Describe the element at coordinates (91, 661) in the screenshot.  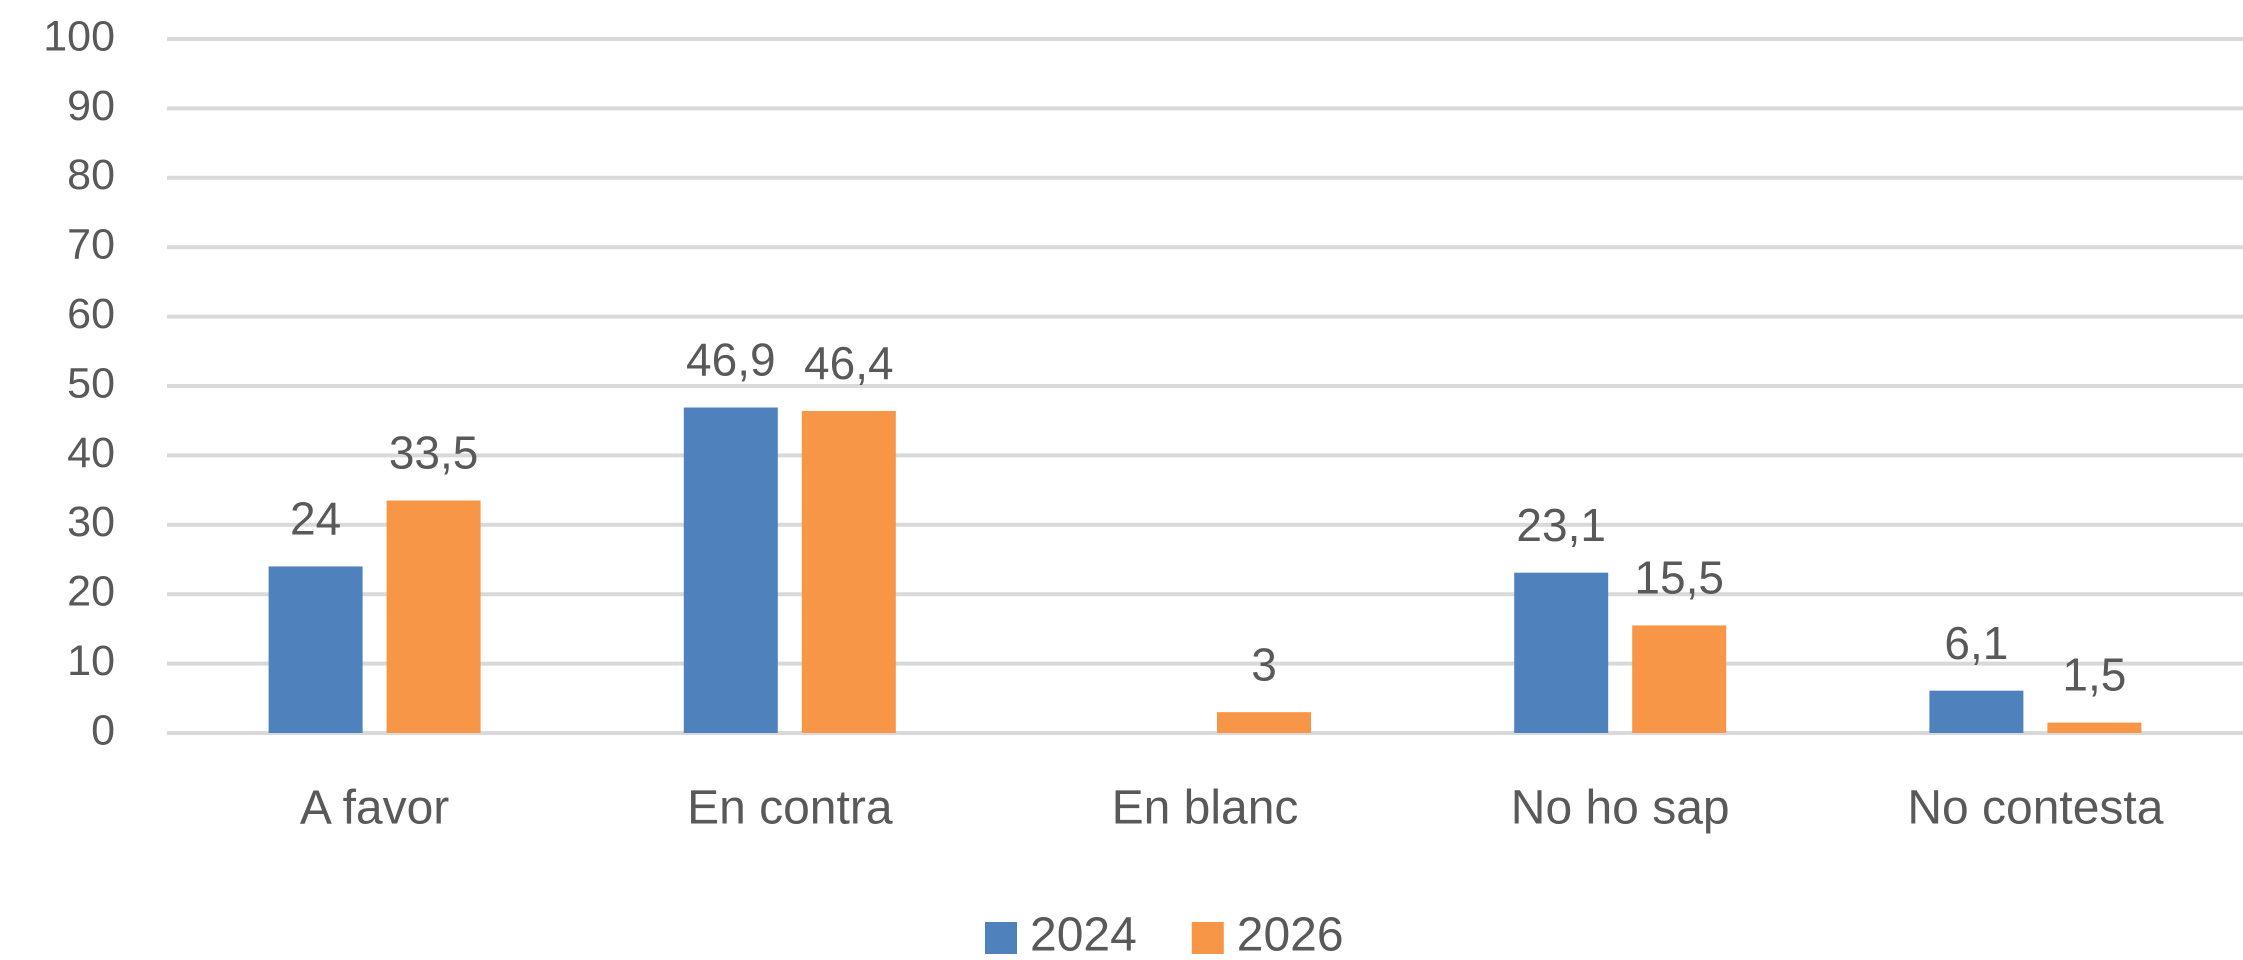
I see `y-tick-label: 10` at that location.